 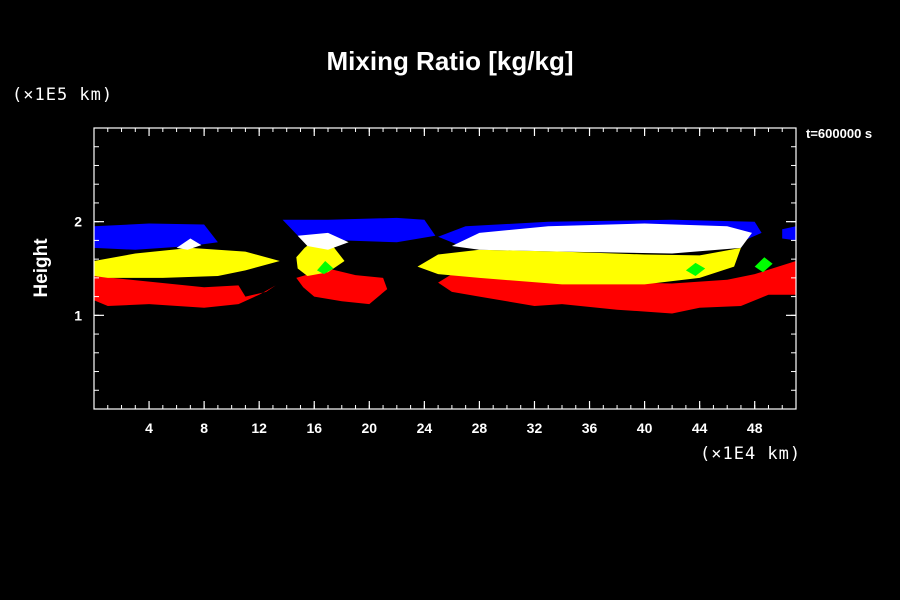 I want to click on x-tick-label: 12, so click(x=259, y=428).